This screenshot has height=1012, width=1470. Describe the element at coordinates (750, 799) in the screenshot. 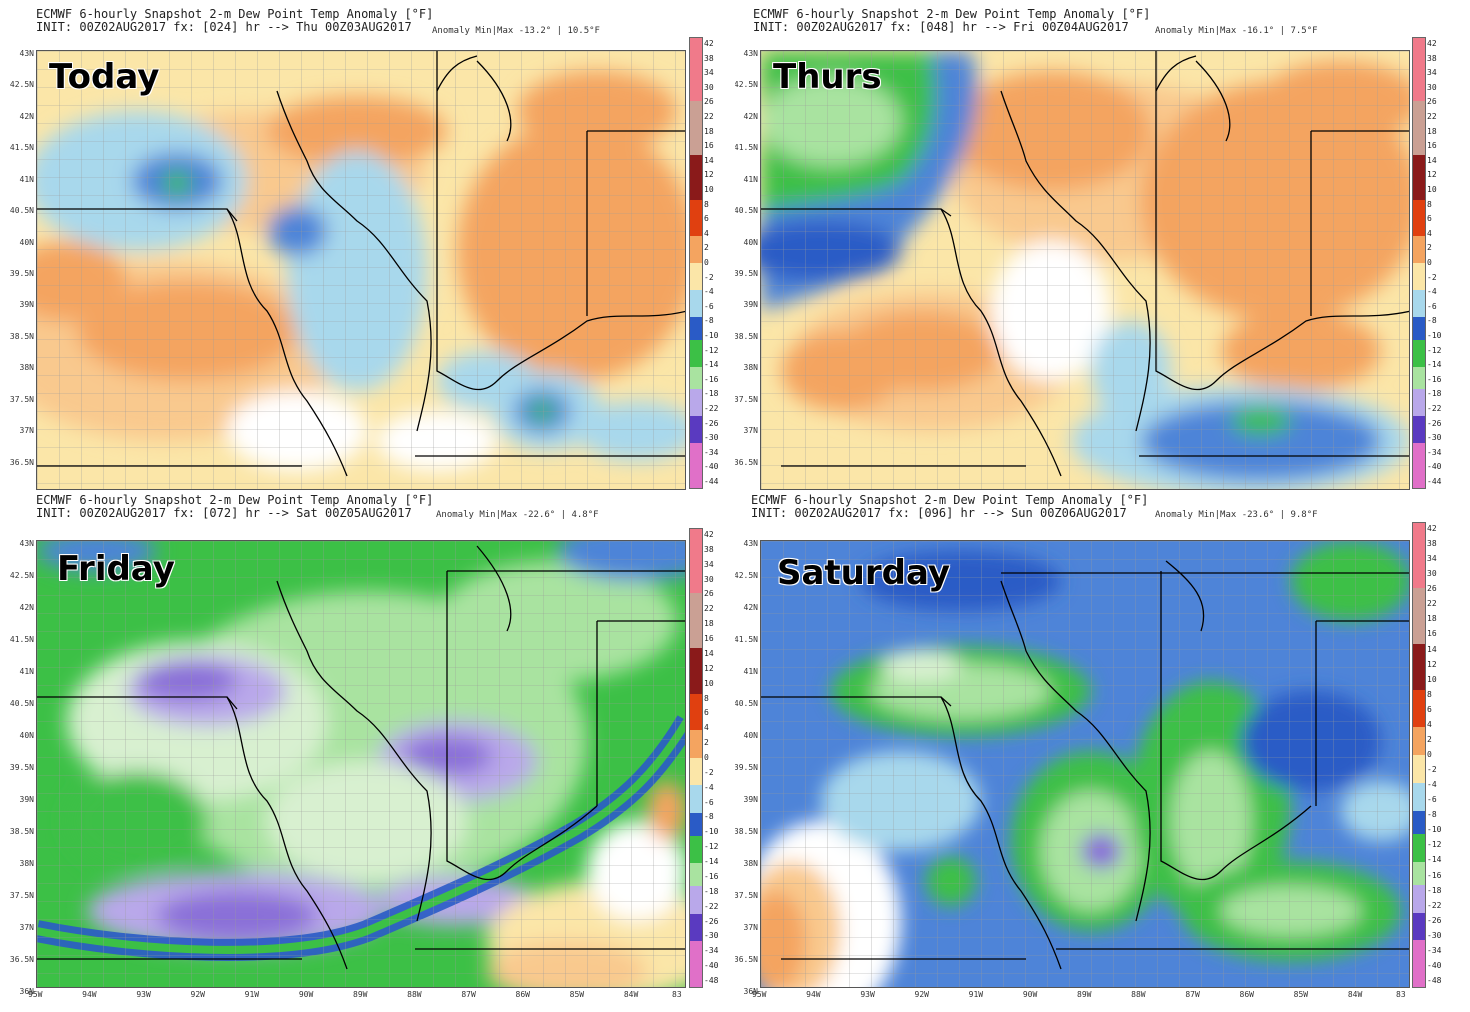

I see `lat-tick: 39N` at that location.